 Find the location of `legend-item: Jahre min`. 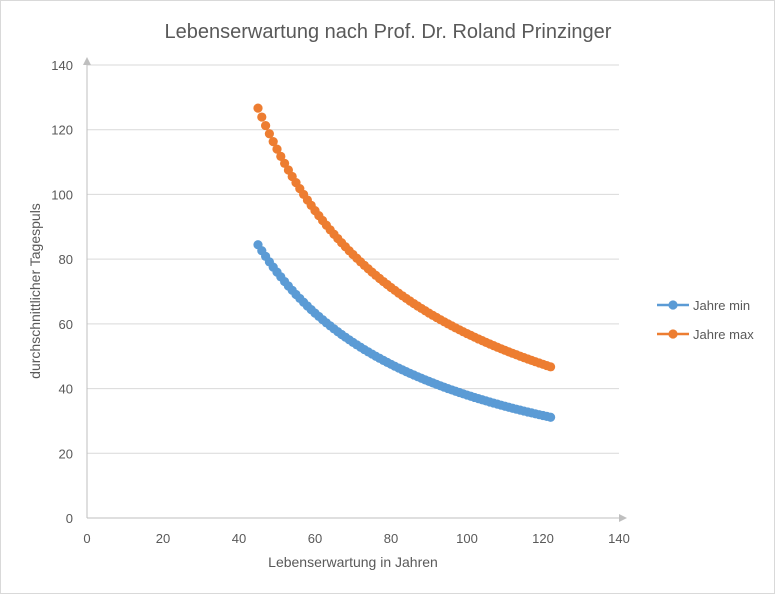

legend-item: Jahre min is located at coordinates (703, 305).